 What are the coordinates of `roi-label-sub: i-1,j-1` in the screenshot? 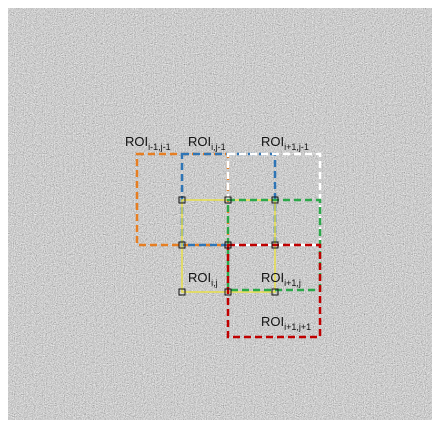 It's located at (159, 147).